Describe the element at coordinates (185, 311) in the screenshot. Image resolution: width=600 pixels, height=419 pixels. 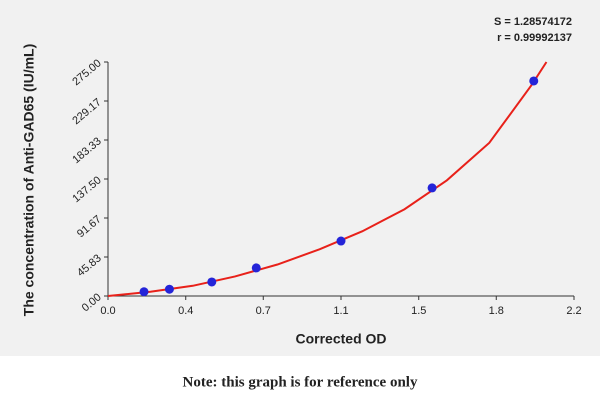
I see `x-tick-label: 0.4` at that location.